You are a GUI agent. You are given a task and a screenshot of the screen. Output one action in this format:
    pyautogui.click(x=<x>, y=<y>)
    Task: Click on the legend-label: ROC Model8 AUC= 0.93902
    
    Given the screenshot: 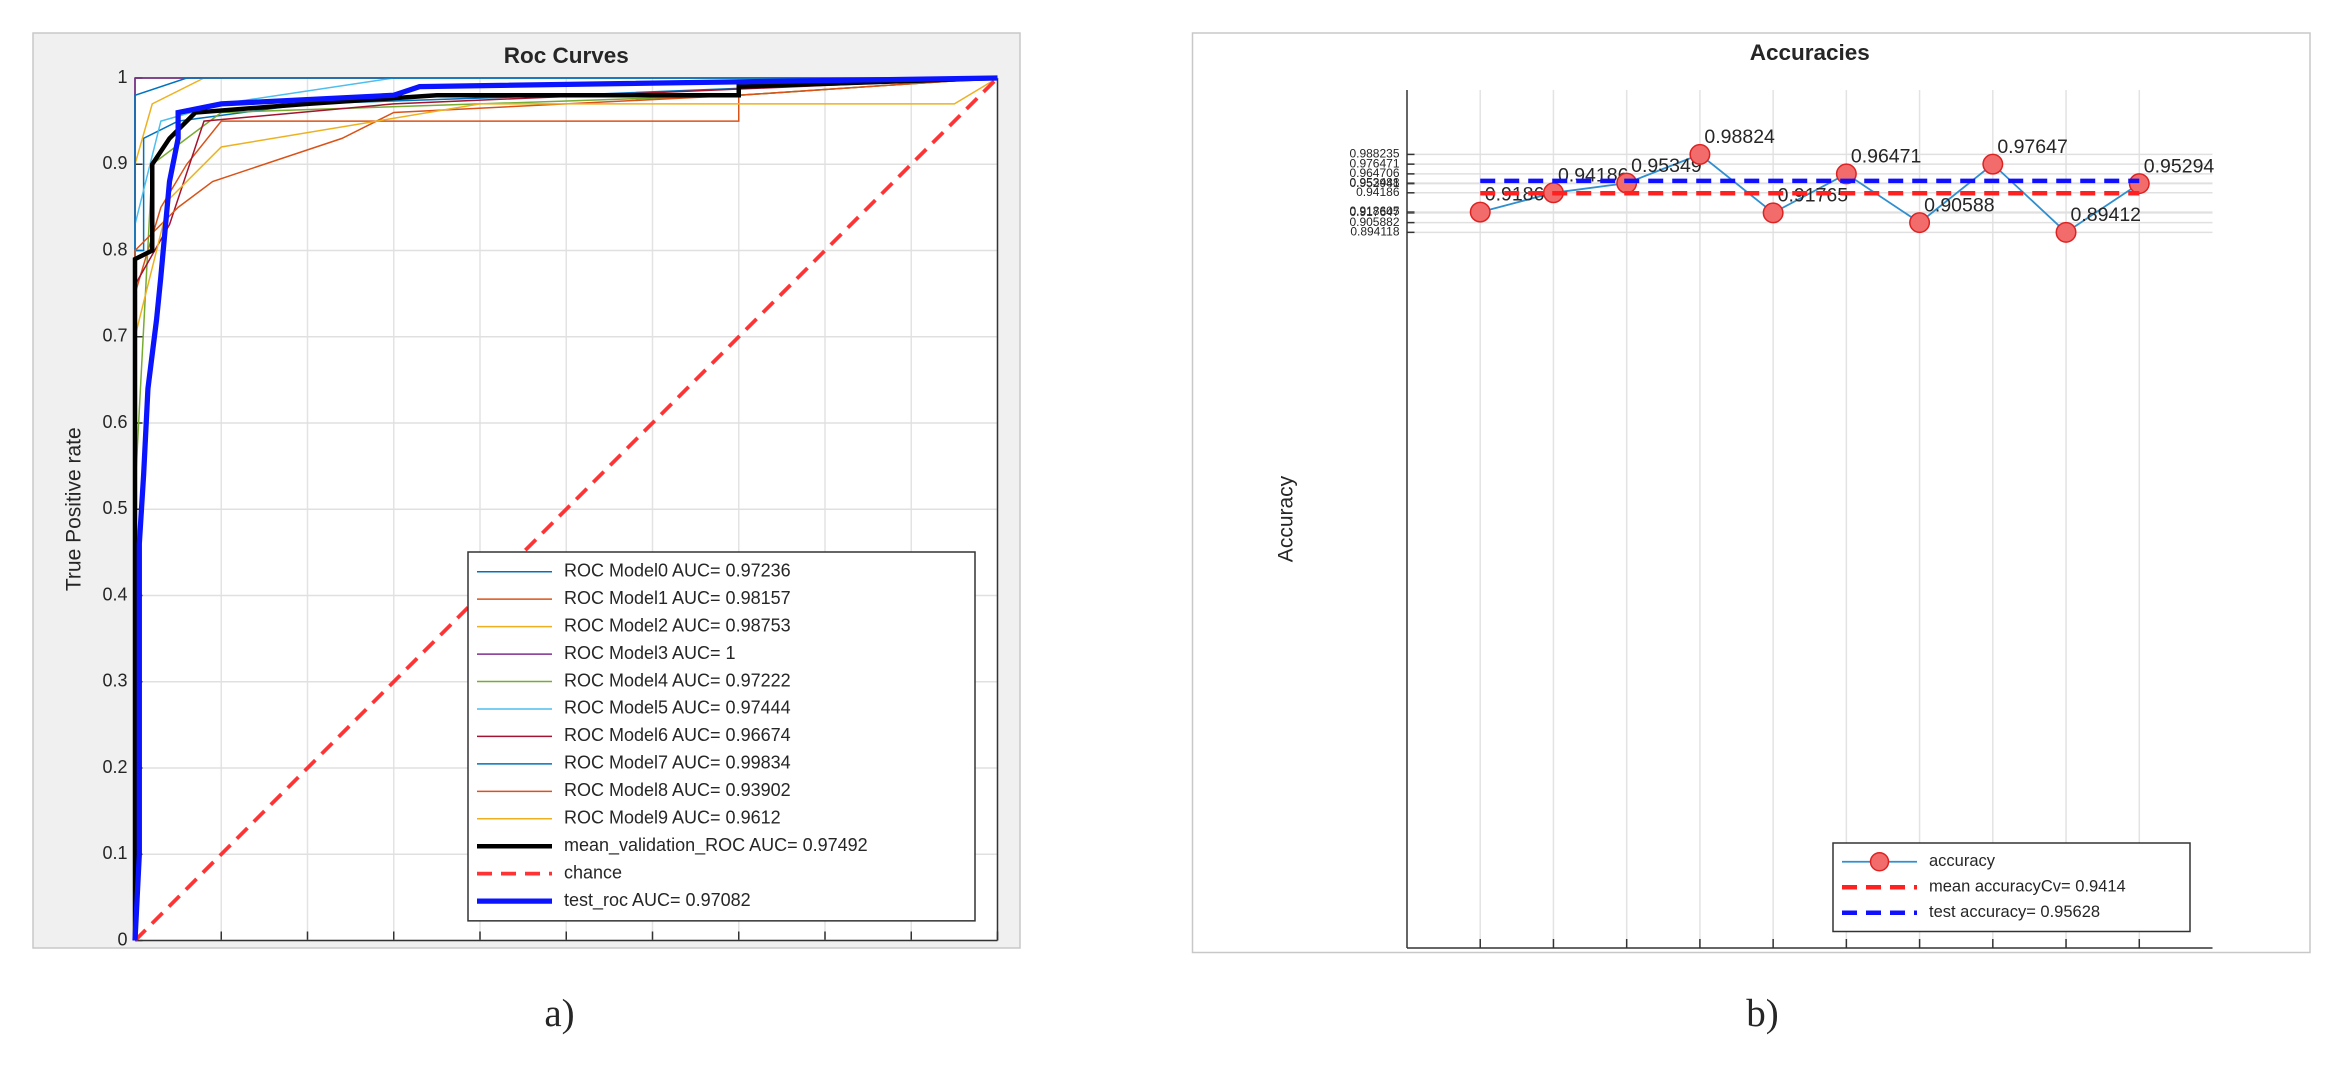 What is the action you would take?
    pyautogui.click(x=677, y=790)
    